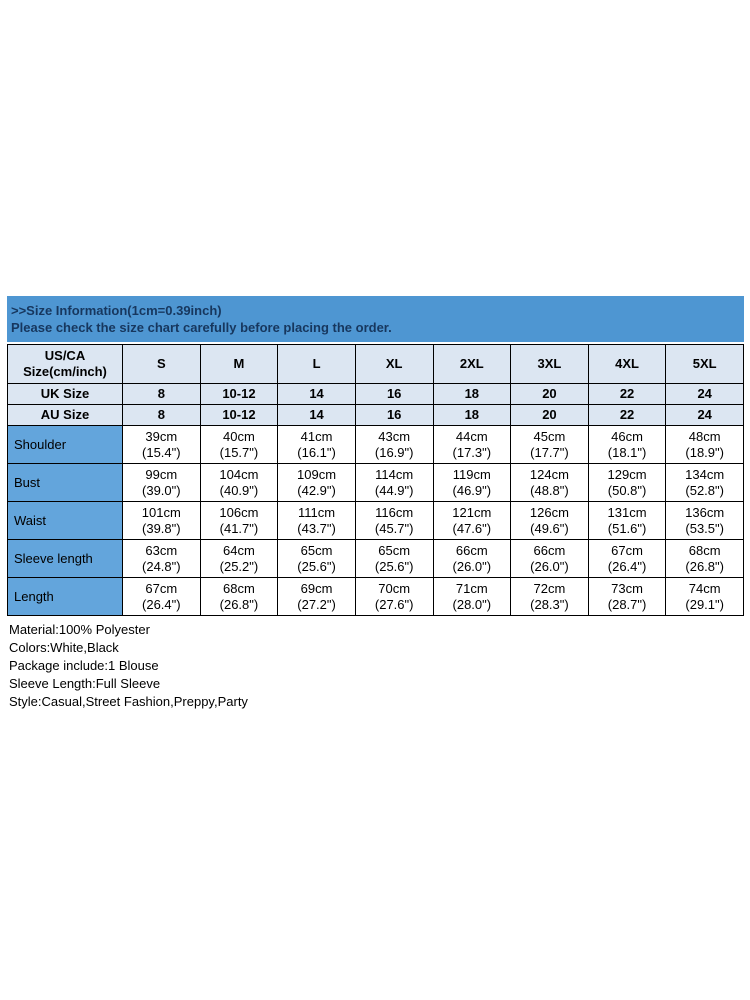  What do you see at coordinates (472, 512) in the screenshot?
I see `cm-value: 121cm` at bounding box center [472, 512].